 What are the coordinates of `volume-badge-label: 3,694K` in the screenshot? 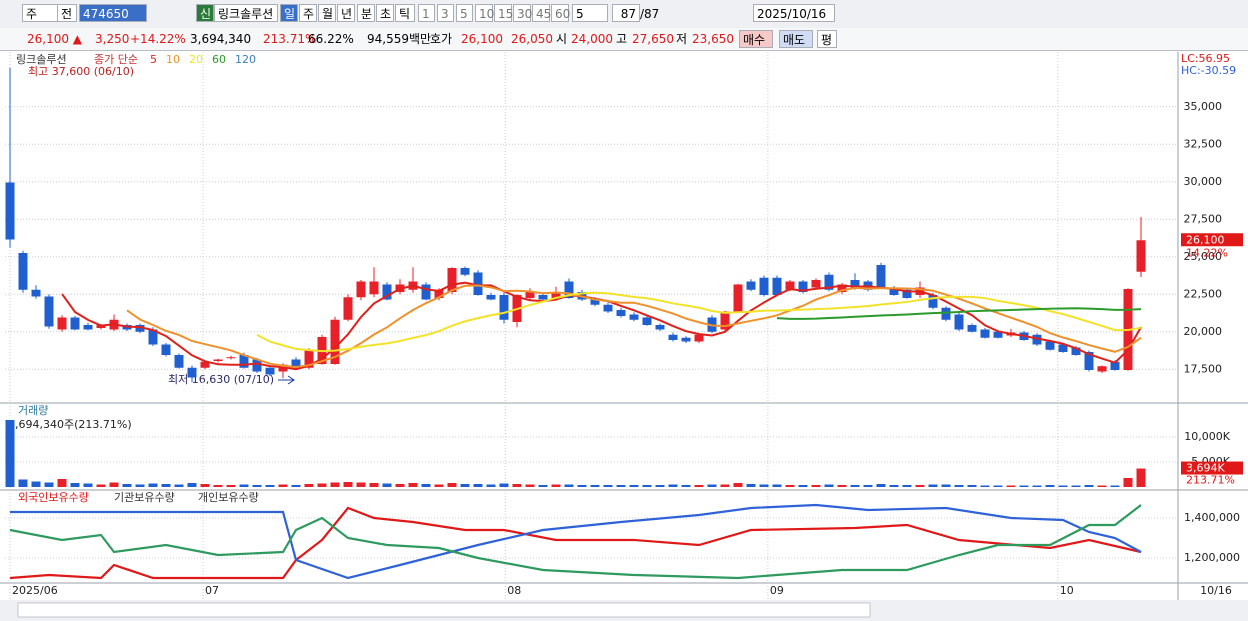 It's located at (1205, 468).